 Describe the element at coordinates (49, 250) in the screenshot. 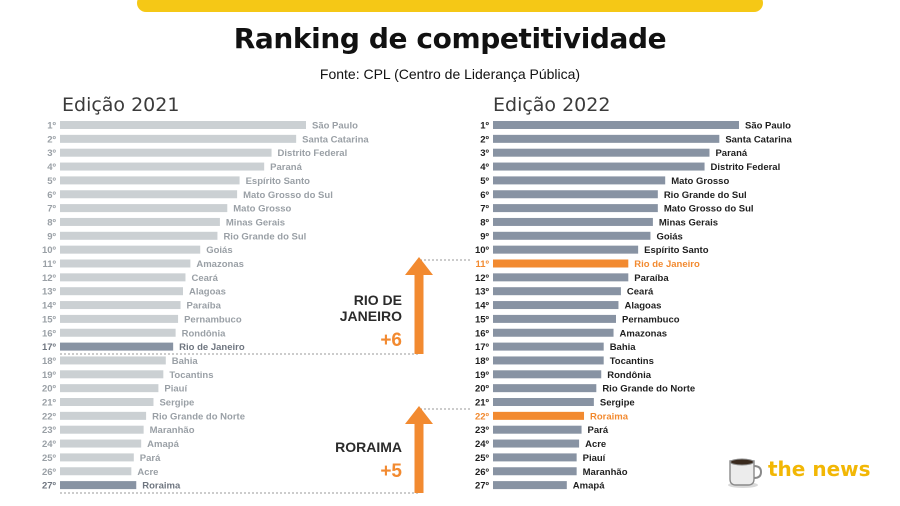

I see `rank-label: 10º` at that location.